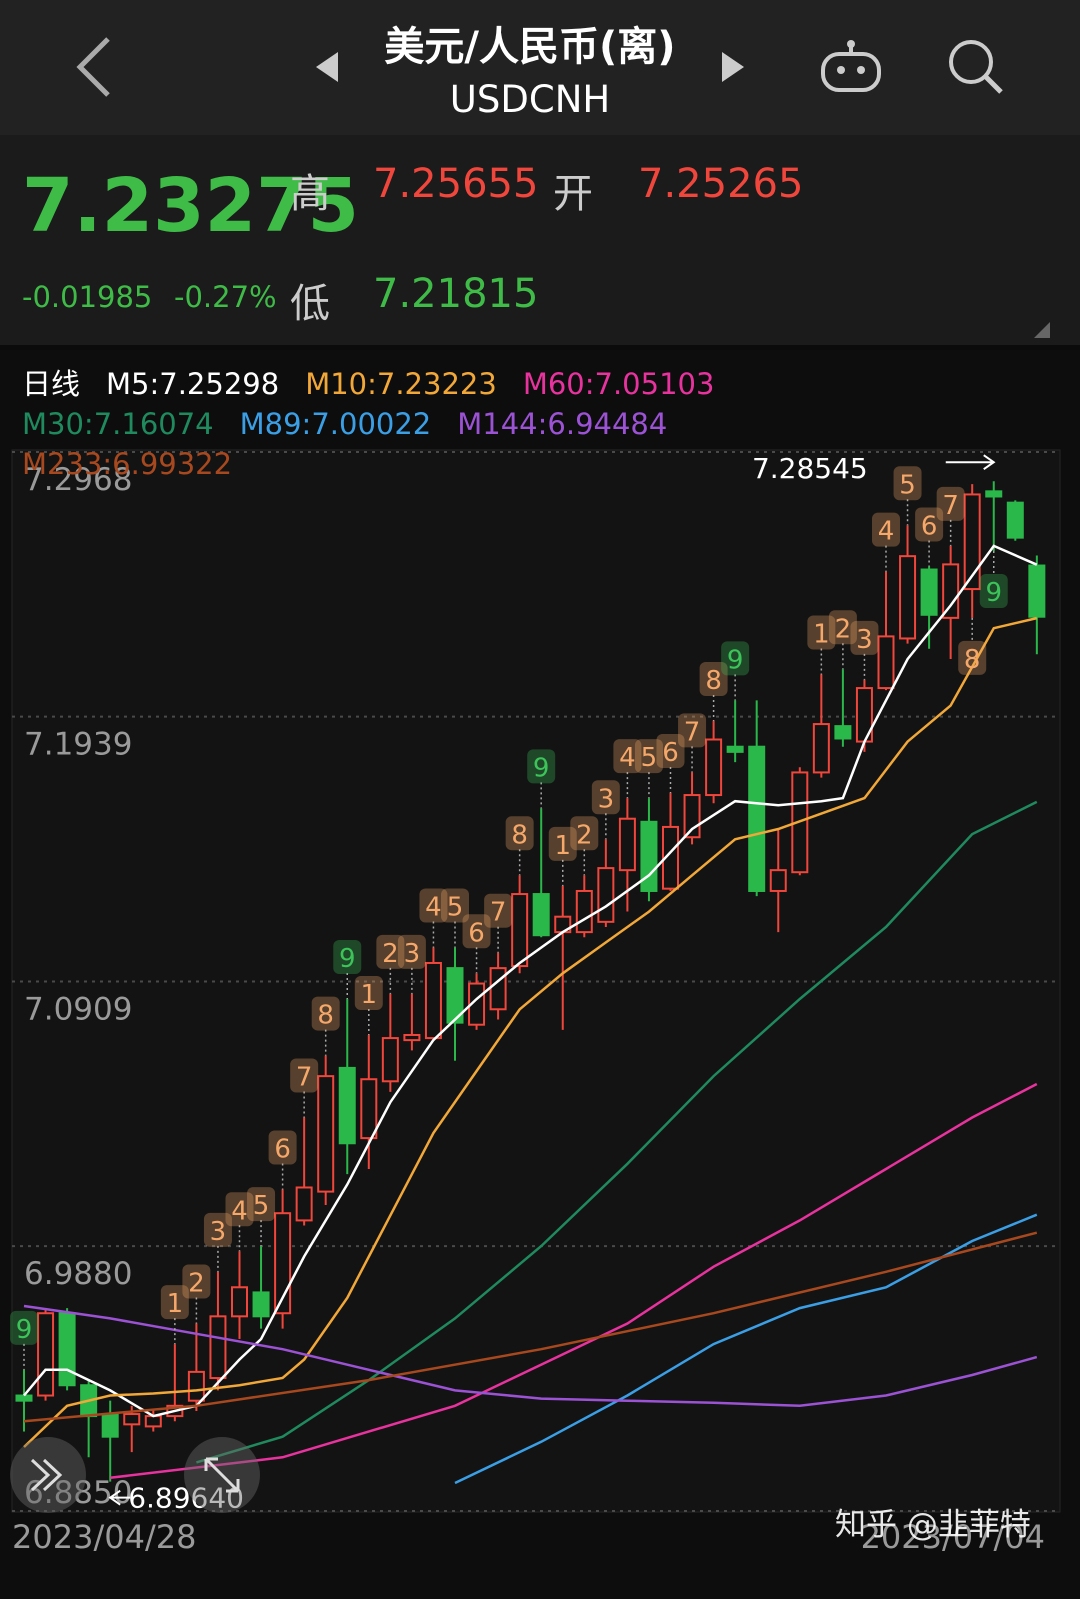 The height and width of the screenshot is (1599, 1080). Describe the element at coordinates (119, 1497) in the screenshot. I see `min-arrow` at that location.